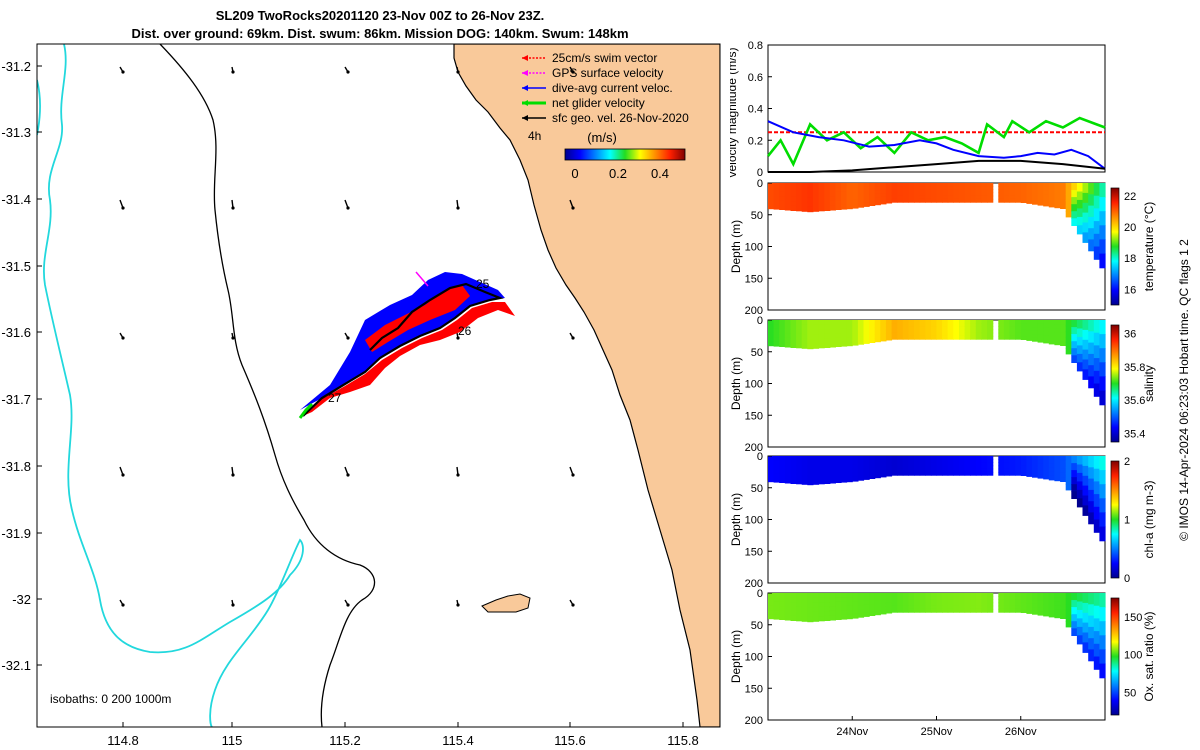  Describe the element at coordinates (1115, 656) in the screenshot. I see `profile-colorbar` at that location.